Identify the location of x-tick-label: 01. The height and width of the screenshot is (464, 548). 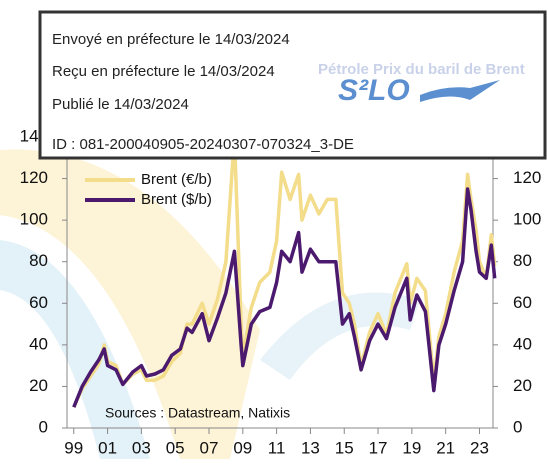
(107, 447).